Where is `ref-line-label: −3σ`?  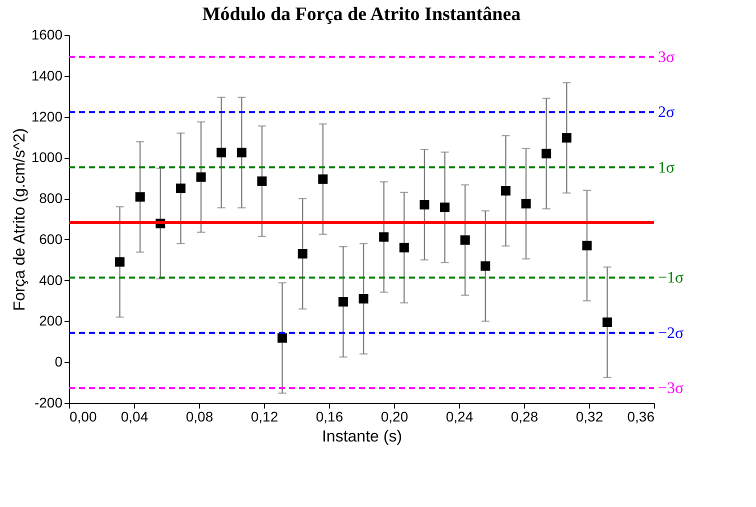
ref-line-label: −3σ is located at coordinates (671, 389).